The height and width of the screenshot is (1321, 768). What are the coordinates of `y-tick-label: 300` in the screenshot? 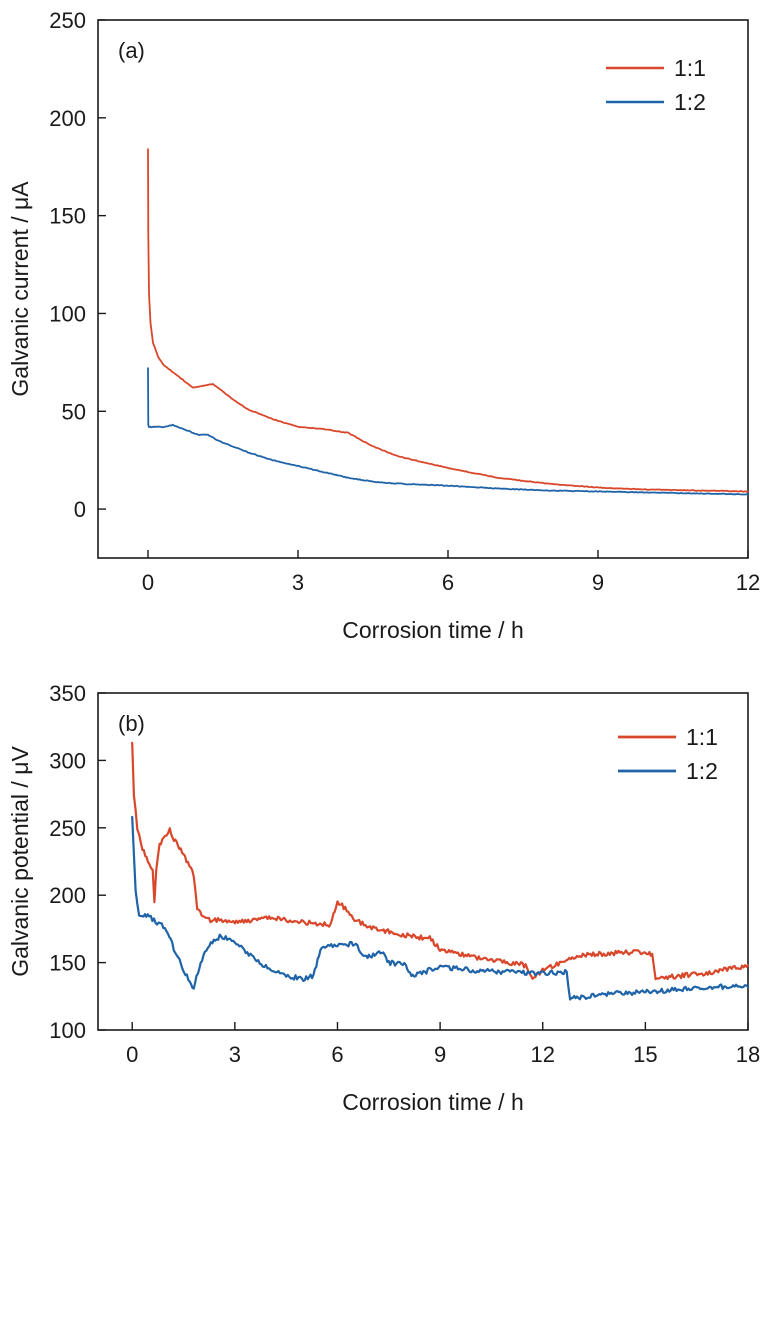 It's located at (67, 760).